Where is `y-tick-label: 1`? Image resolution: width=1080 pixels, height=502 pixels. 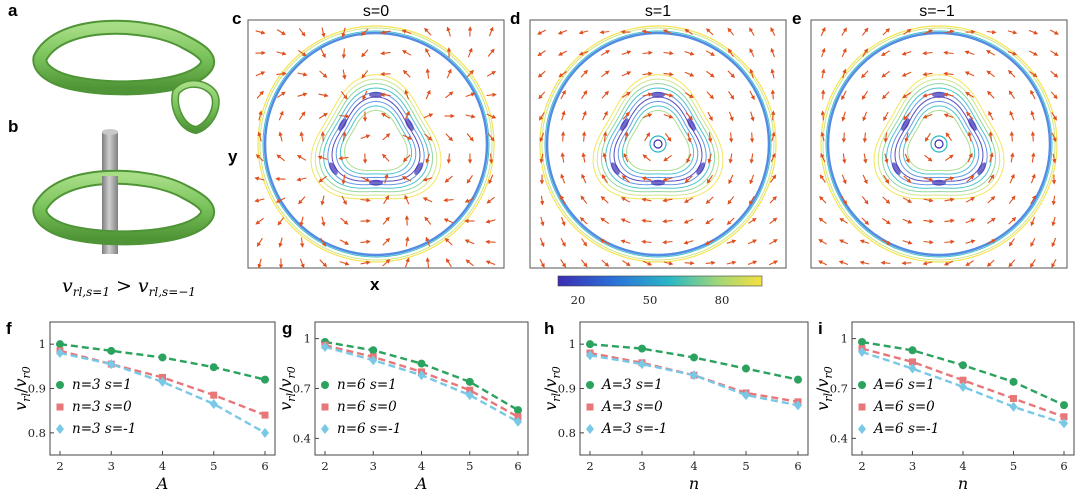
y-tick-label: 1 is located at coordinates (572, 344).